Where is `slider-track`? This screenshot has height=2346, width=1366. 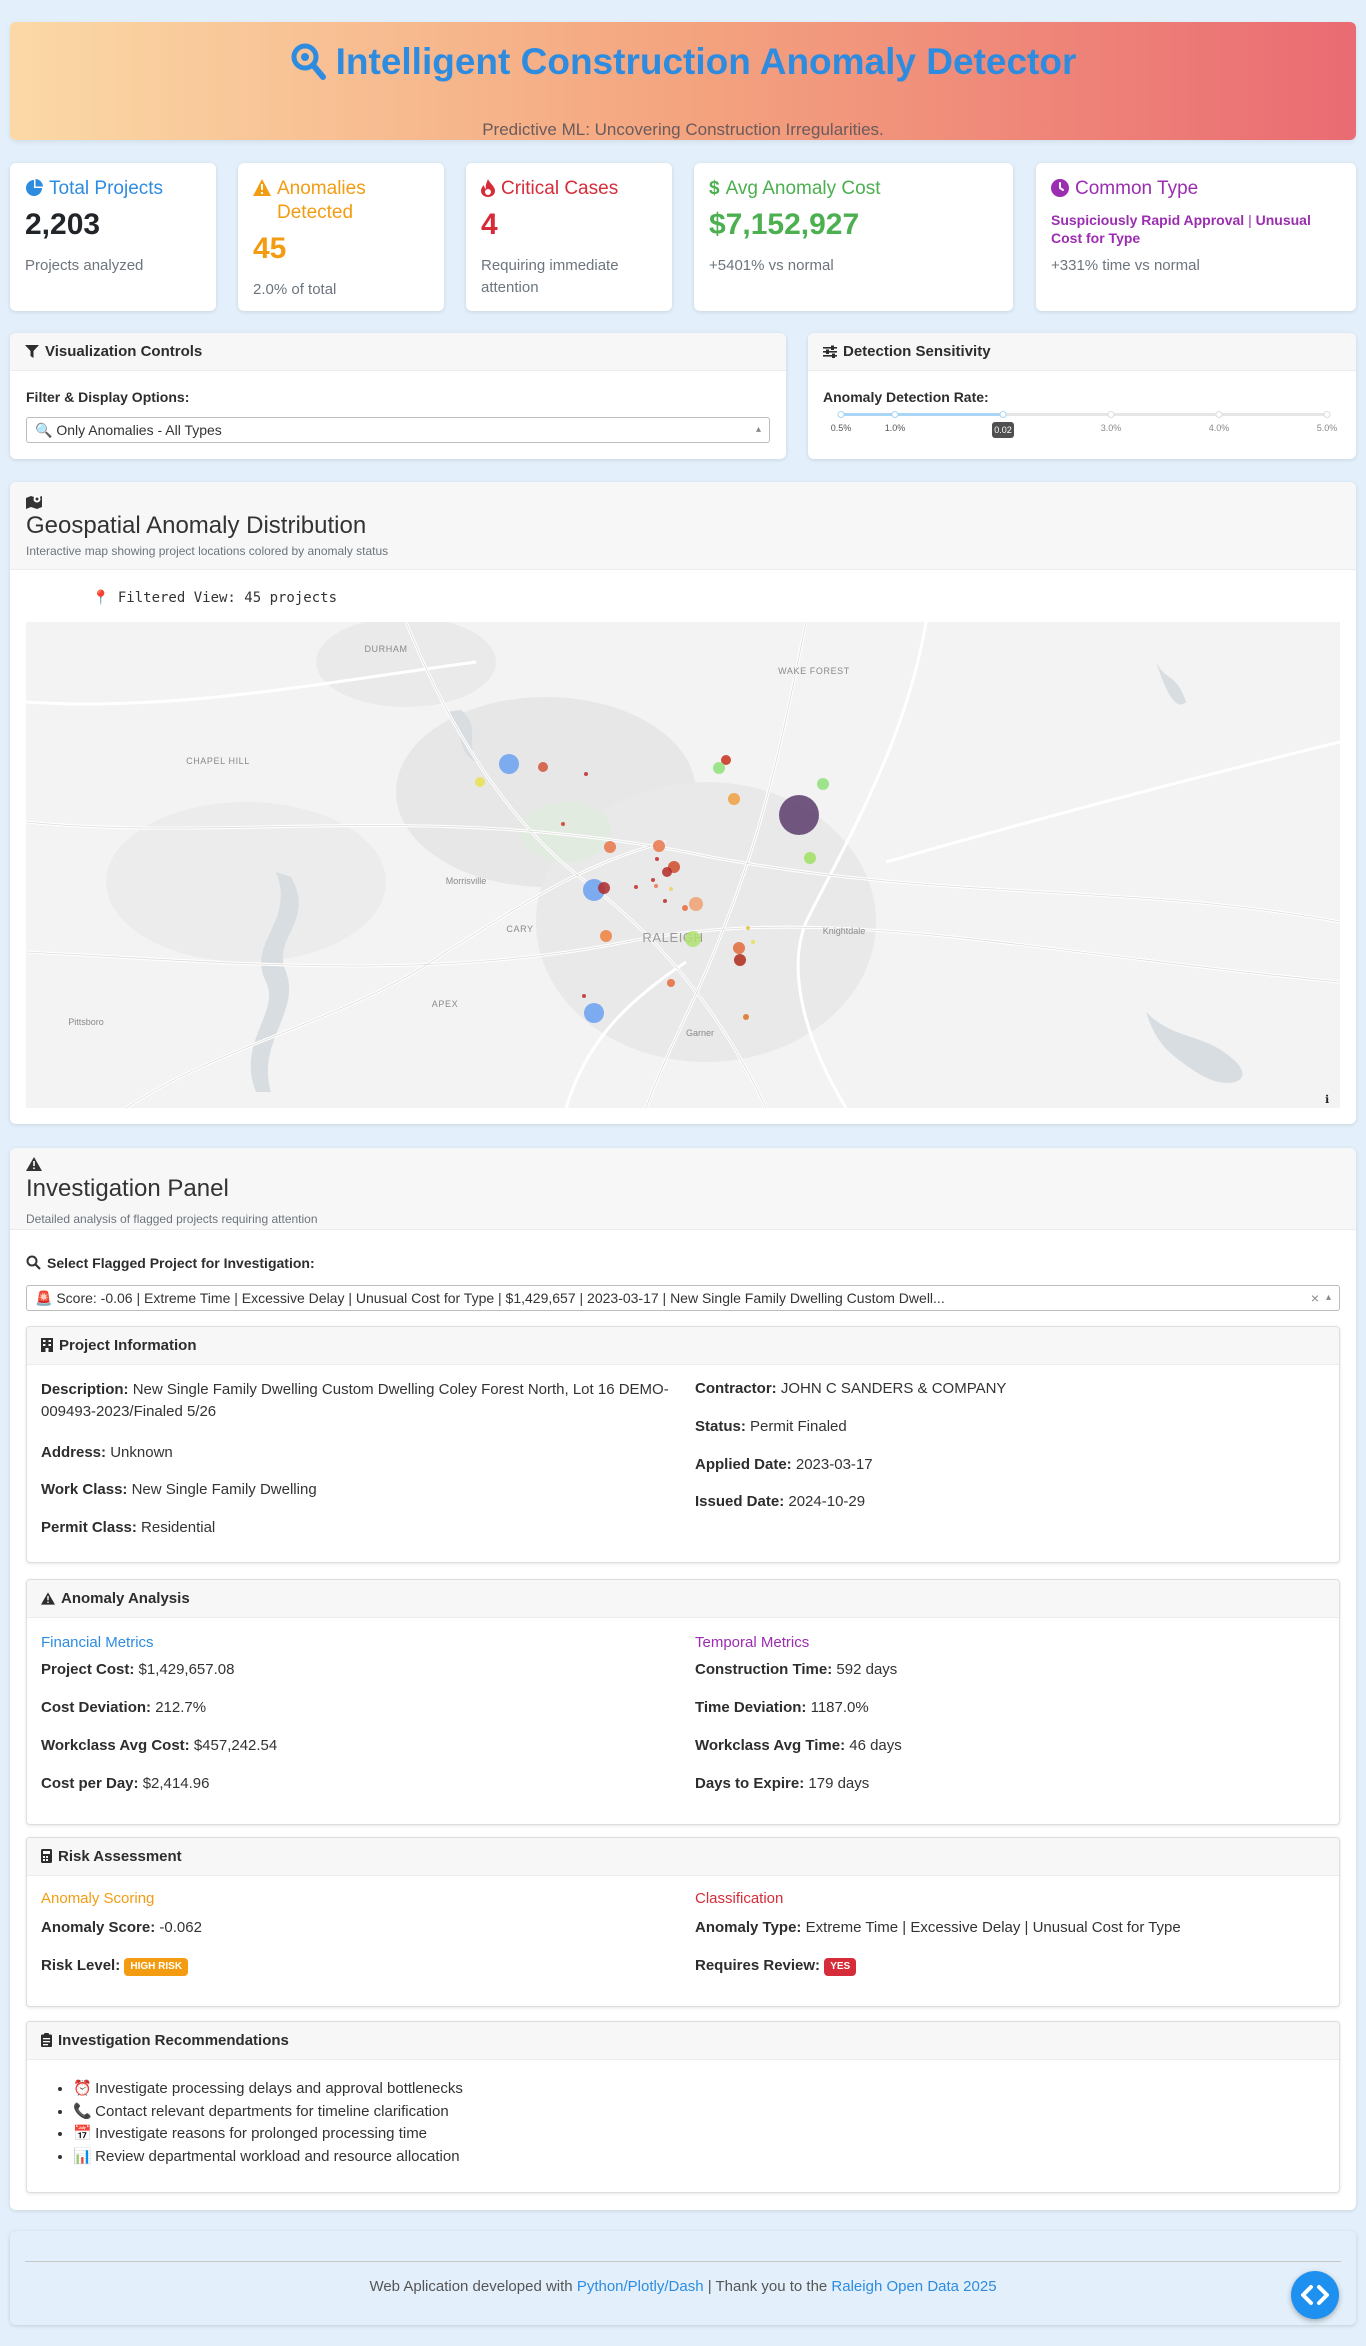 slider-track is located at coordinates (922, 414).